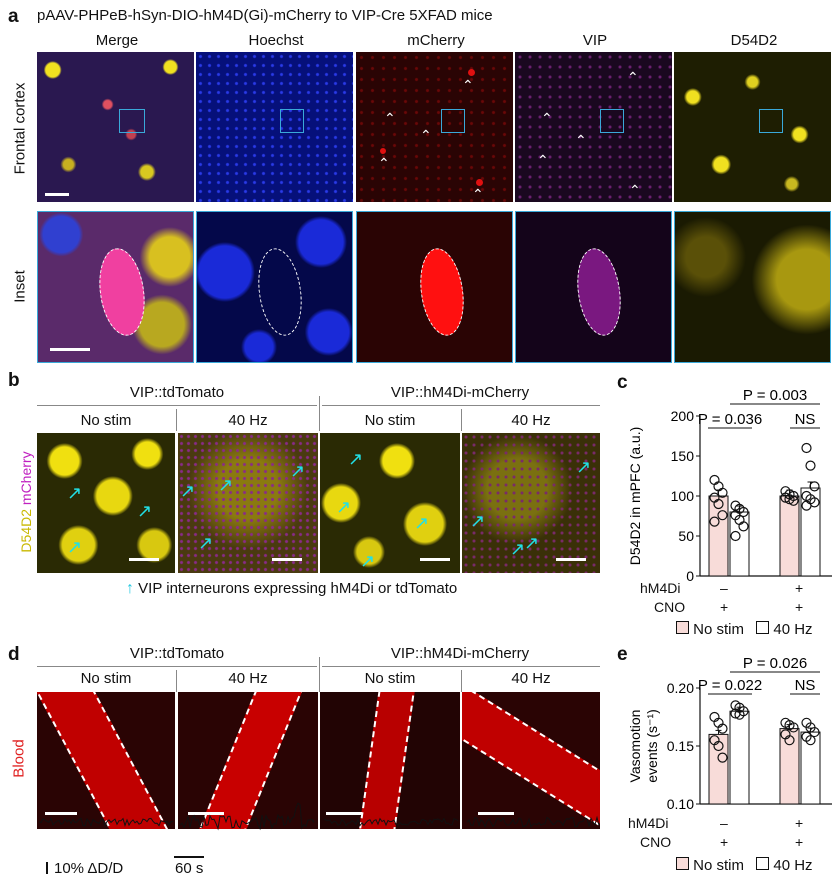 This screenshot has height=883, width=835. I want to click on chart-e-legend: No stim 40 Hz, so click(744, 865).